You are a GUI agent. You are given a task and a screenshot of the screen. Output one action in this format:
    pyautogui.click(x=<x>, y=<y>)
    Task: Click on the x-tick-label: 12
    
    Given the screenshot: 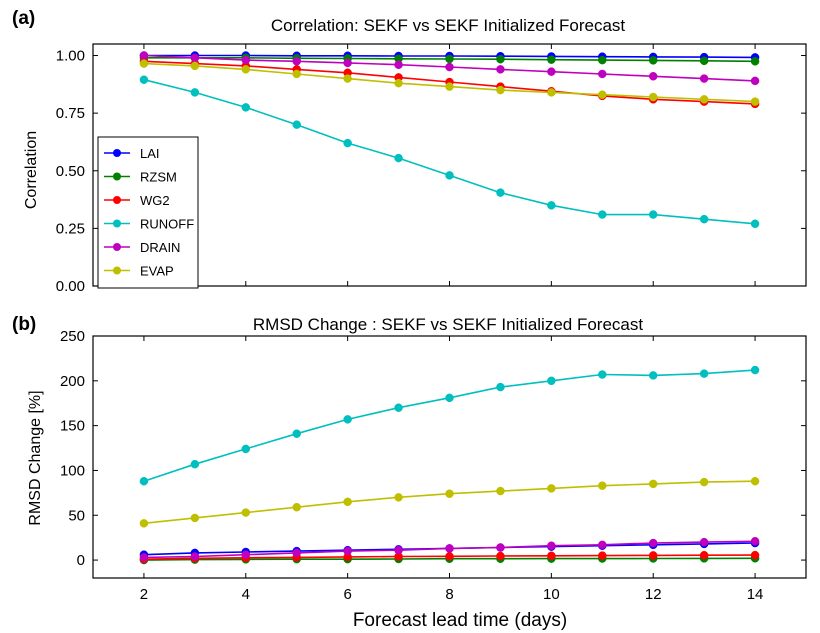 What is the action you would take?
    pyautogui.click(x=653, y=594)
    